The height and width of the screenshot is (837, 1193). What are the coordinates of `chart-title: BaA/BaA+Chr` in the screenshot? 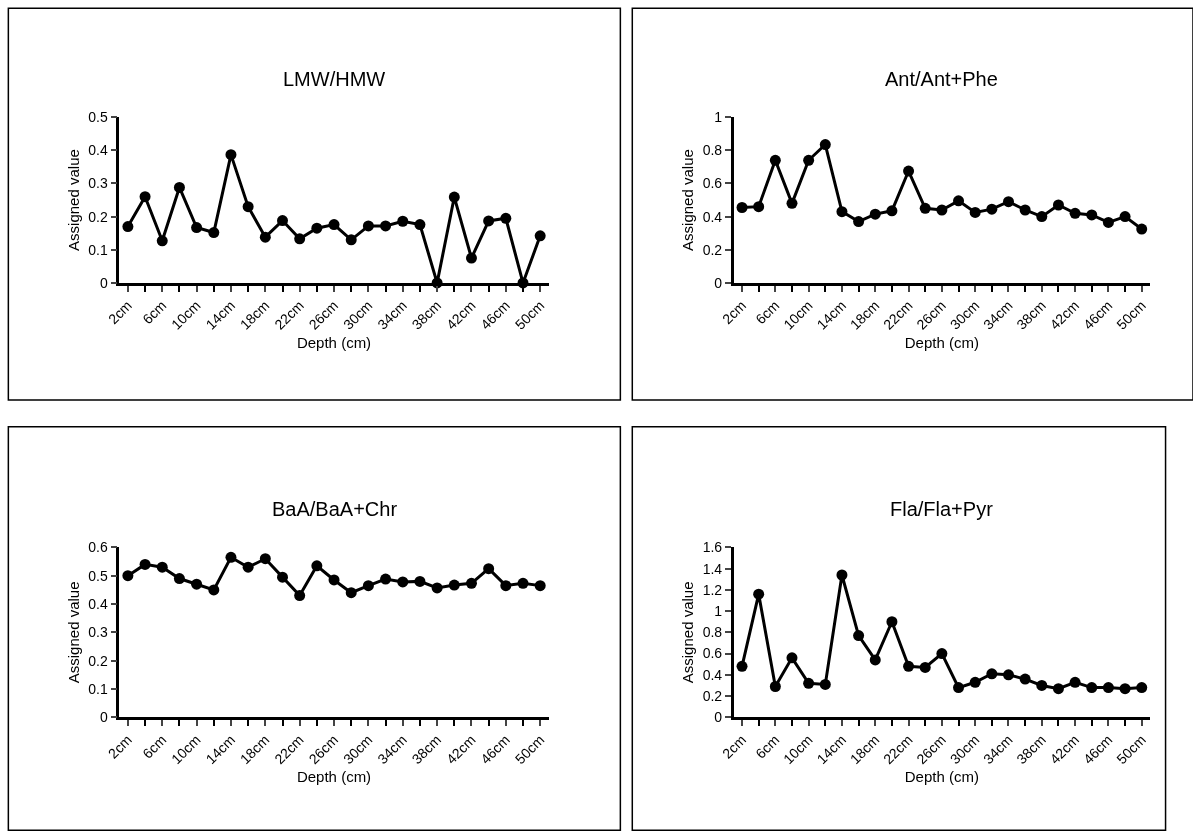 It's located at (335, 509).